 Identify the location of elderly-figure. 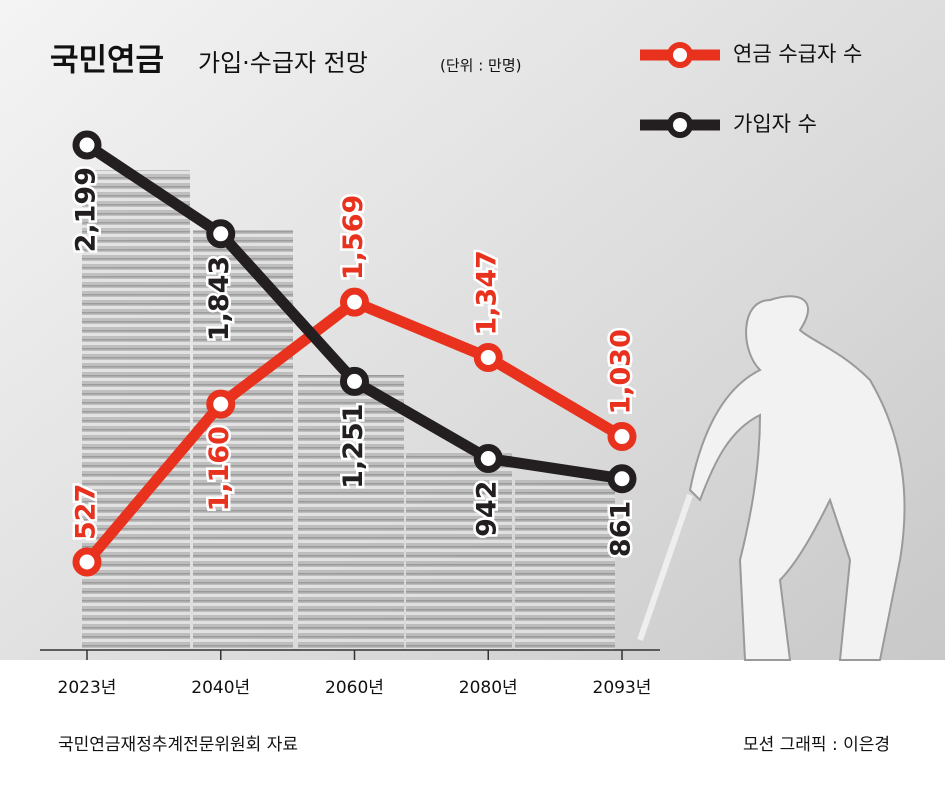
(797, 478).